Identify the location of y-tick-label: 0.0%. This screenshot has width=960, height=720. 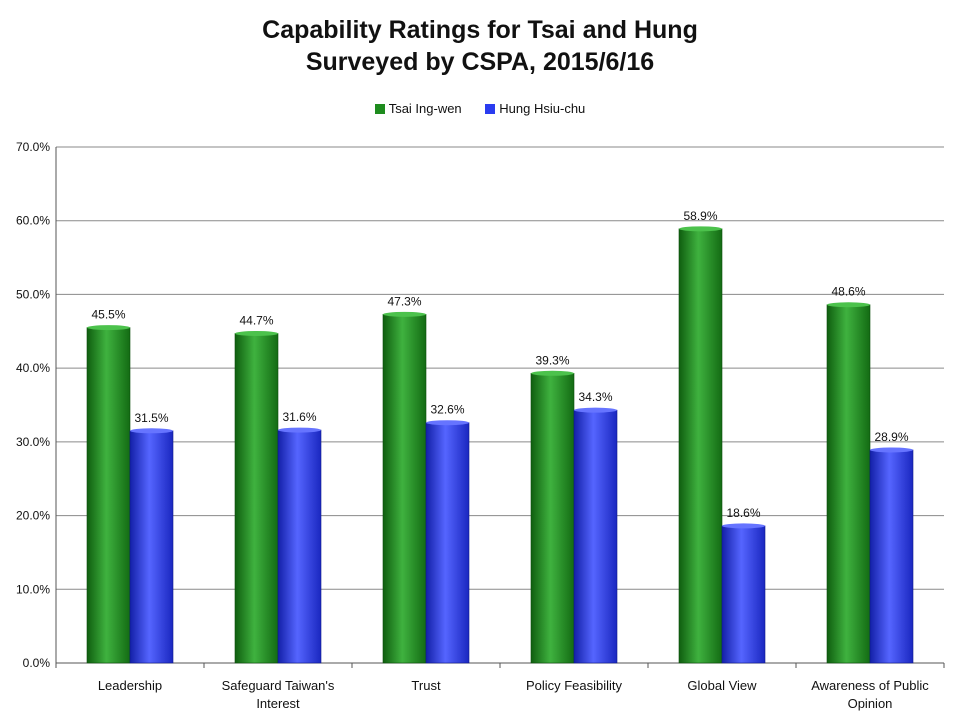
(37, 663).